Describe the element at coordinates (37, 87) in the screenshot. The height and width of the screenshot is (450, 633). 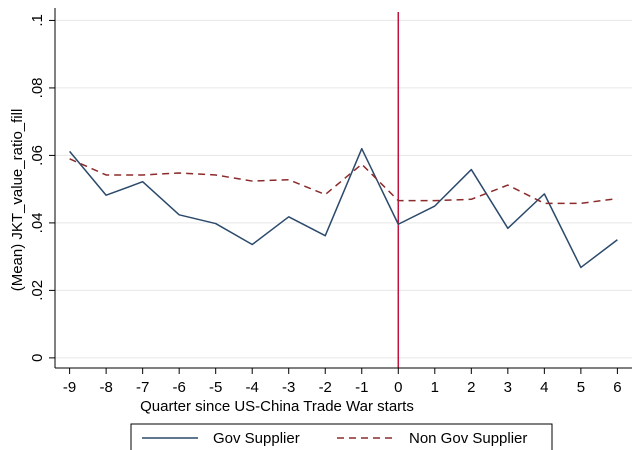
I see `y-tick-label: .08` at that location.